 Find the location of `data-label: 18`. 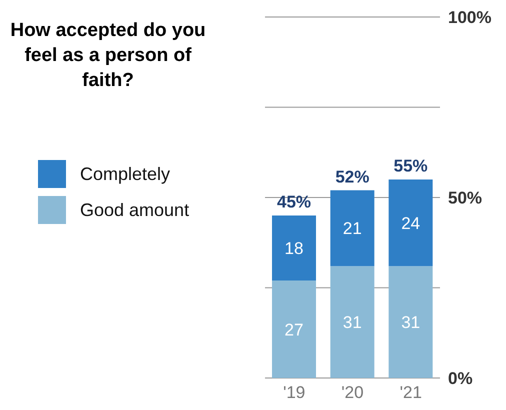

data-label: 18 is located at coordinates (294, 248).